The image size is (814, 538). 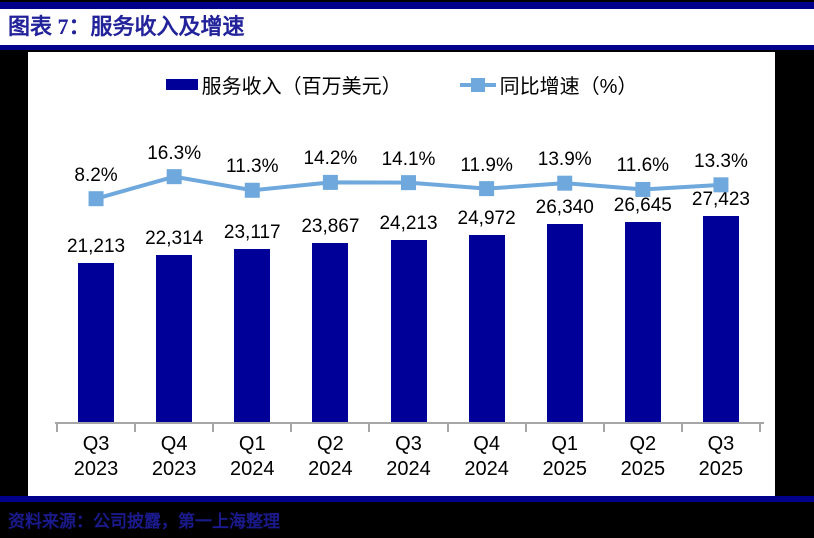 What do you see at coordinates (568, 86) in the screenshot?
I see `legend-line-label: 同比增速（%）` at bounding box center [568, 86].